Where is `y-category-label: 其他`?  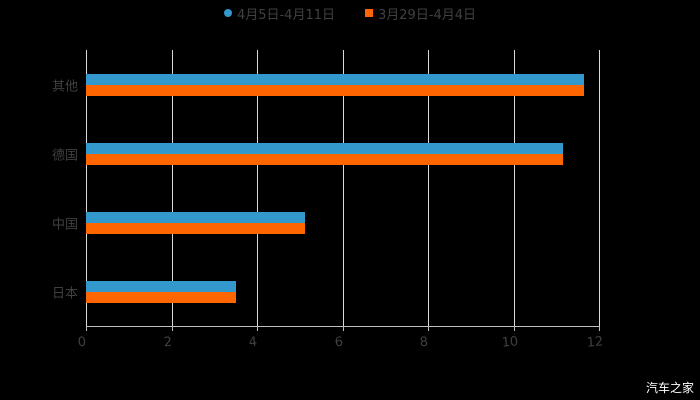 y-category-label: 其他 is located at coordinates (64, 86).